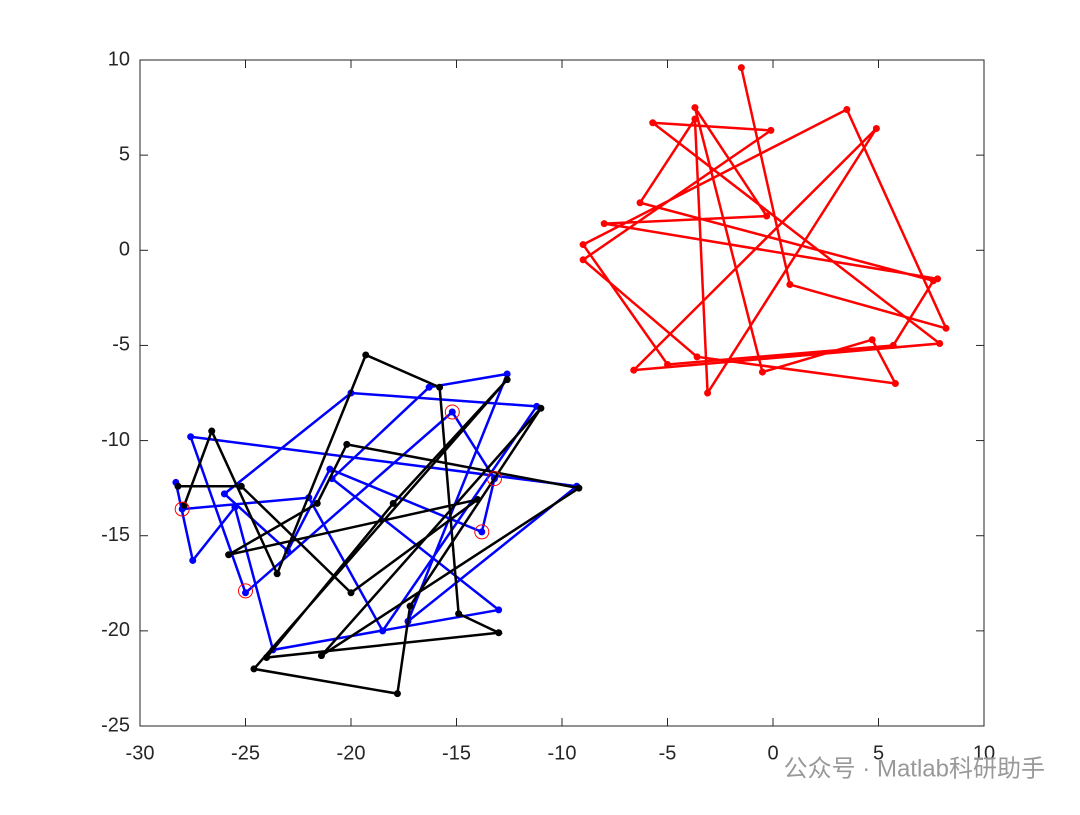  Describe the element at coordinates (984, 753) in the screenshot. I see `x-tick-label: 10` at that location.